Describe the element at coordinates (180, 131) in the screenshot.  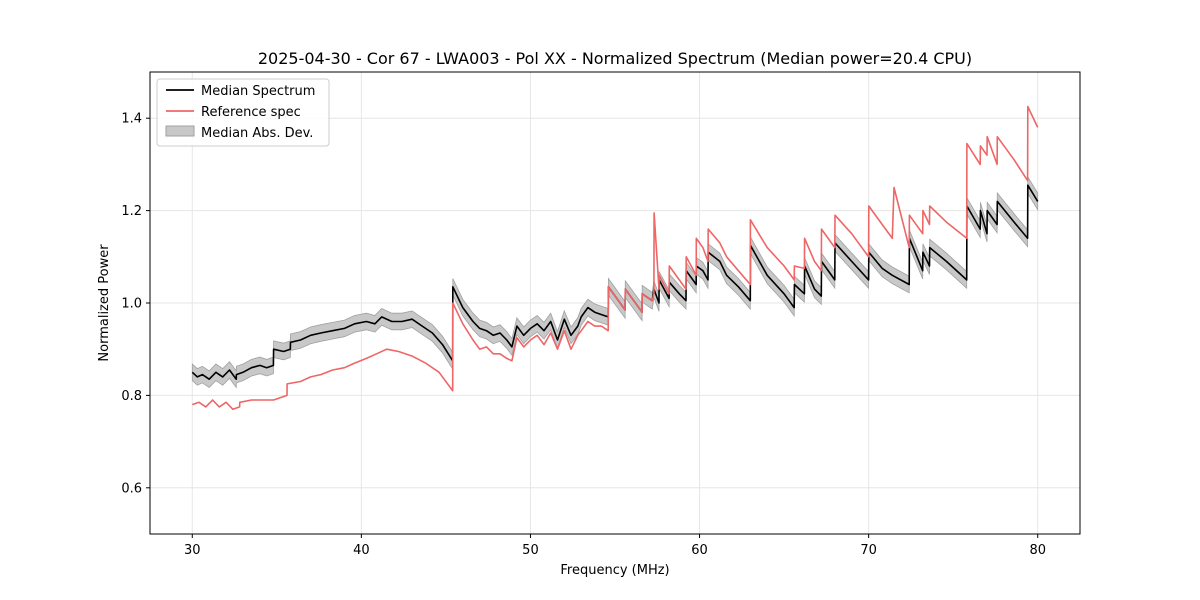
I see `legend-mad-swatch` at that location.